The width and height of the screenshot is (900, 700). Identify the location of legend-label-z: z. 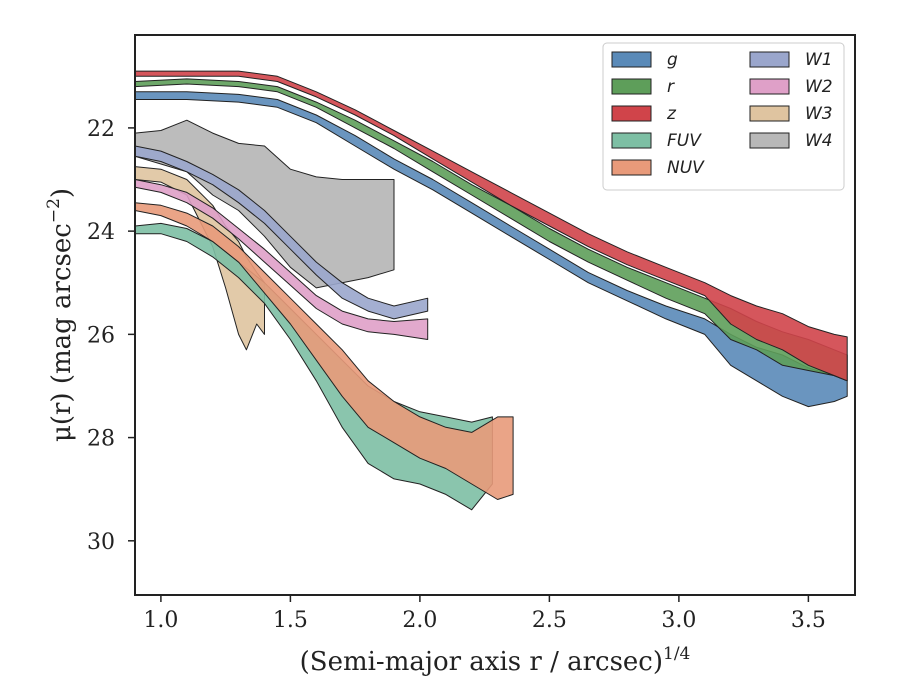
(671, 114).